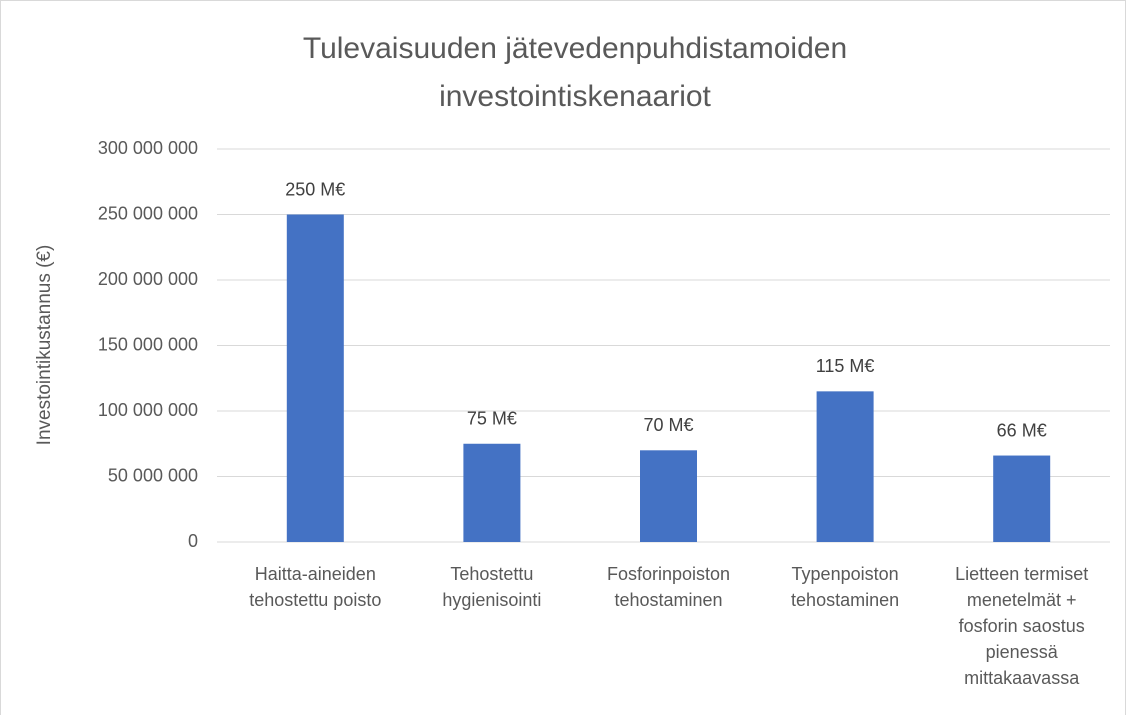 The width and height of the screenshot is (1126, 715). What do you see at coordinates (153, 475) in the screenshot?
I see `y-tick-label: 50 000 000` at bounding box center [153, 475].